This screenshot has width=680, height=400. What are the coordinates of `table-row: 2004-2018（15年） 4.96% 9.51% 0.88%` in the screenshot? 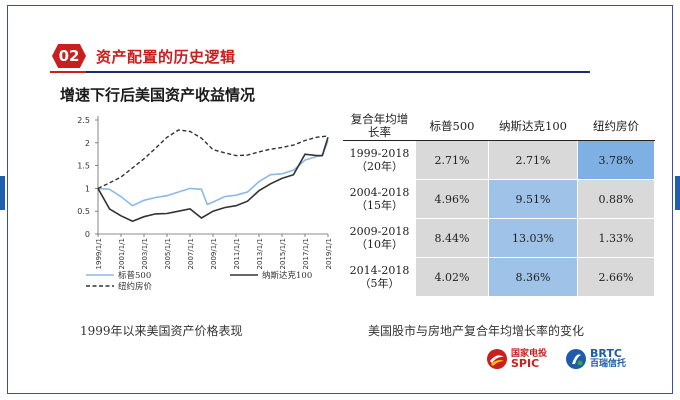 It's located at (499, 199).